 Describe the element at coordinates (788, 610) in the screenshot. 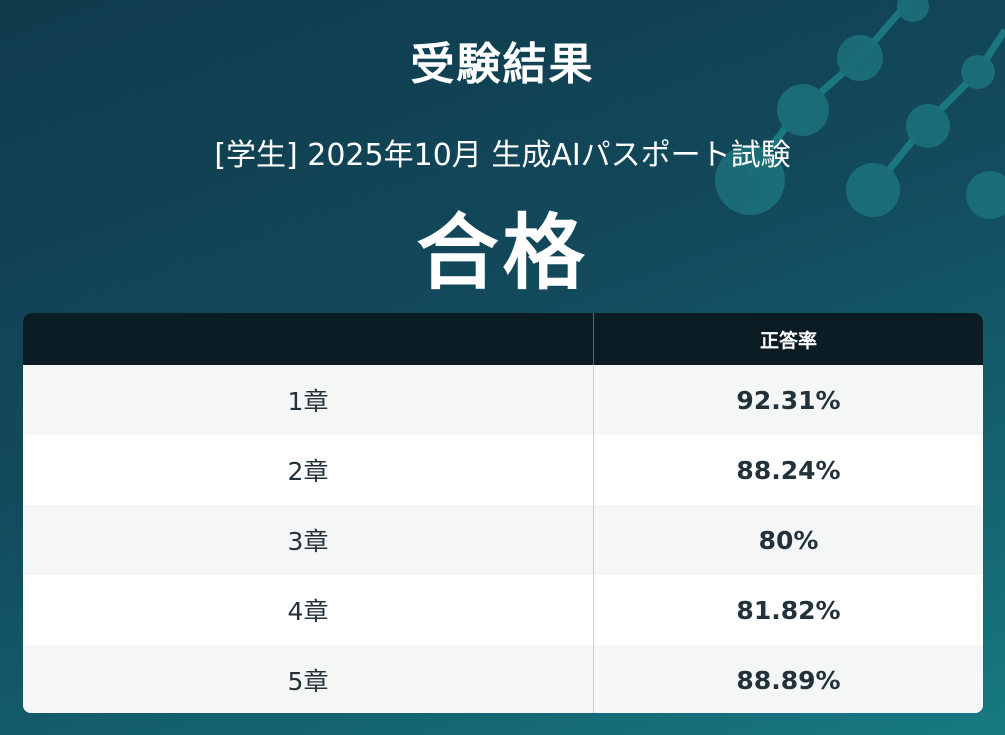

I see `rate-cell: 81.82%` at that location.